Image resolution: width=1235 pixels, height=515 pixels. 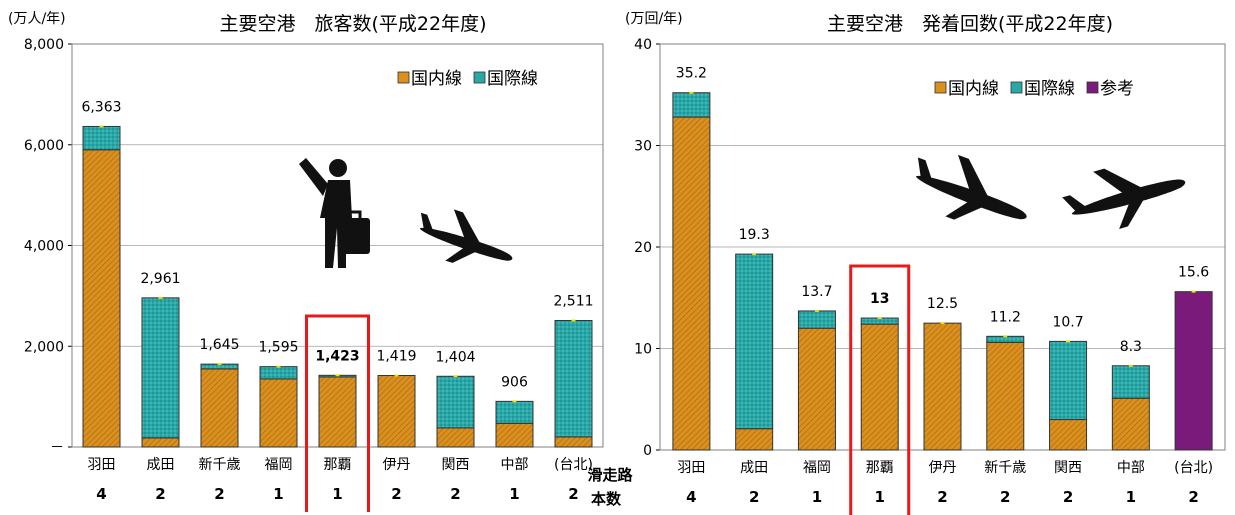 What do you see at coordinates (754, 468) in the screenshot?
I see `category-label: 成田` at bounding box center [754, 468].